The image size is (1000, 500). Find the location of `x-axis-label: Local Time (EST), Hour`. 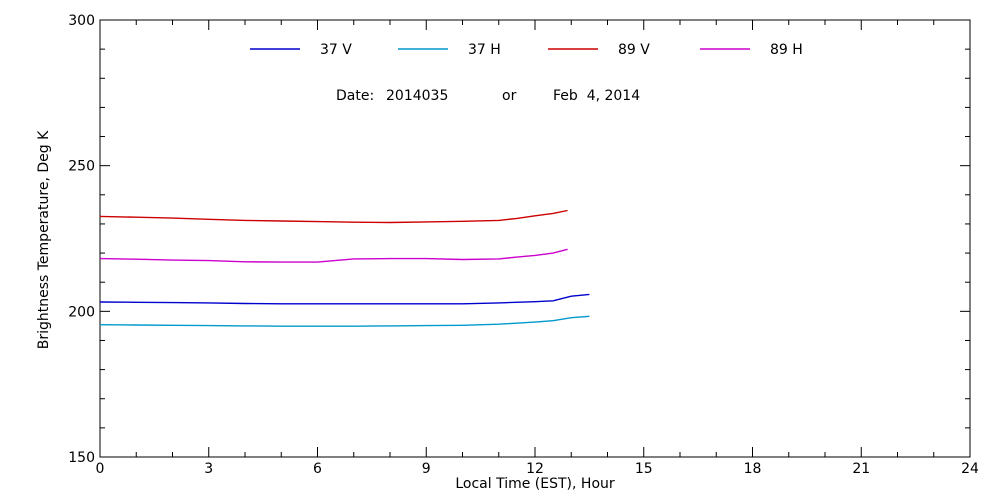

x-axis-label: Local Time (EST), Hour is located at coordinates (535, 484).